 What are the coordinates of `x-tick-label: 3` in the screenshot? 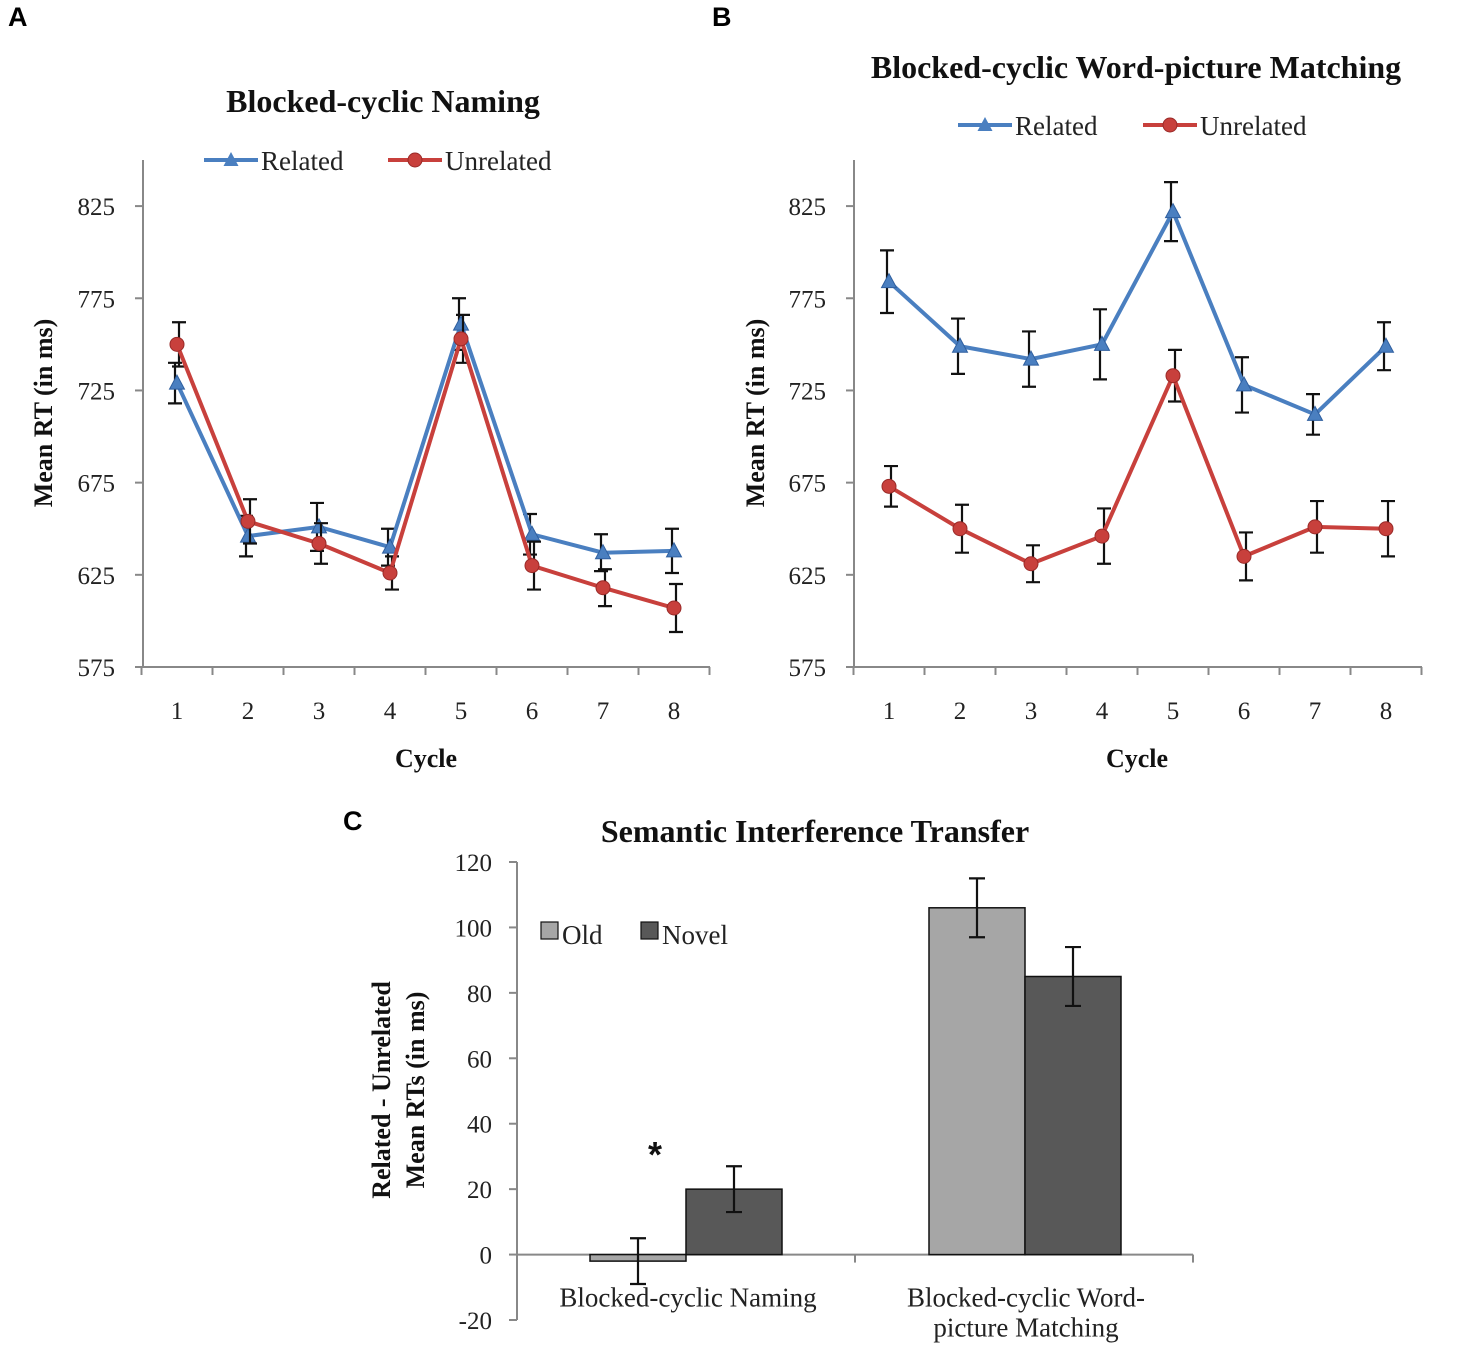 It's located at (319, 711).